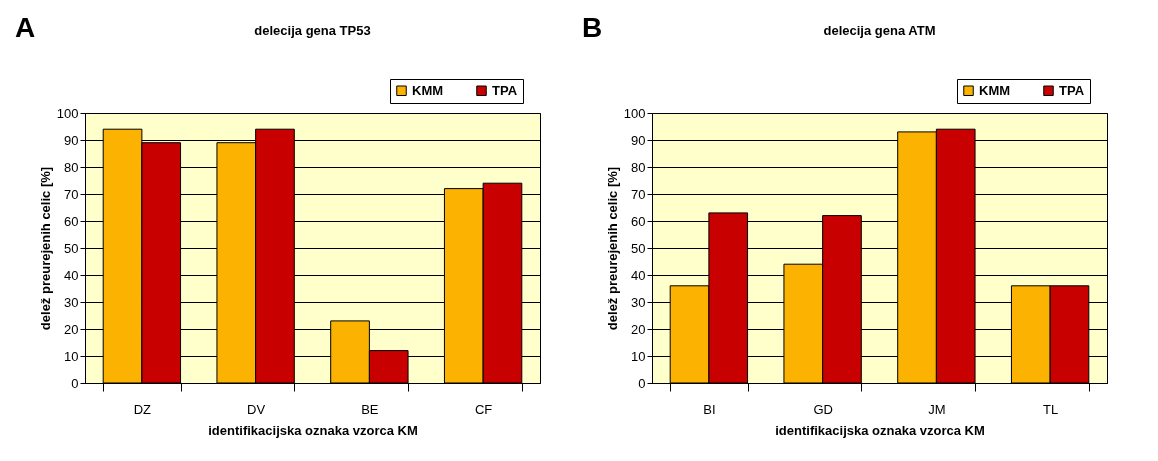 The width and height of the screenshot is (1158, 461). What do you see at coordinates (312, 30) in the screenshot?
I see `chart-title: delecija gena TP53` at bounding box center [312, 30].